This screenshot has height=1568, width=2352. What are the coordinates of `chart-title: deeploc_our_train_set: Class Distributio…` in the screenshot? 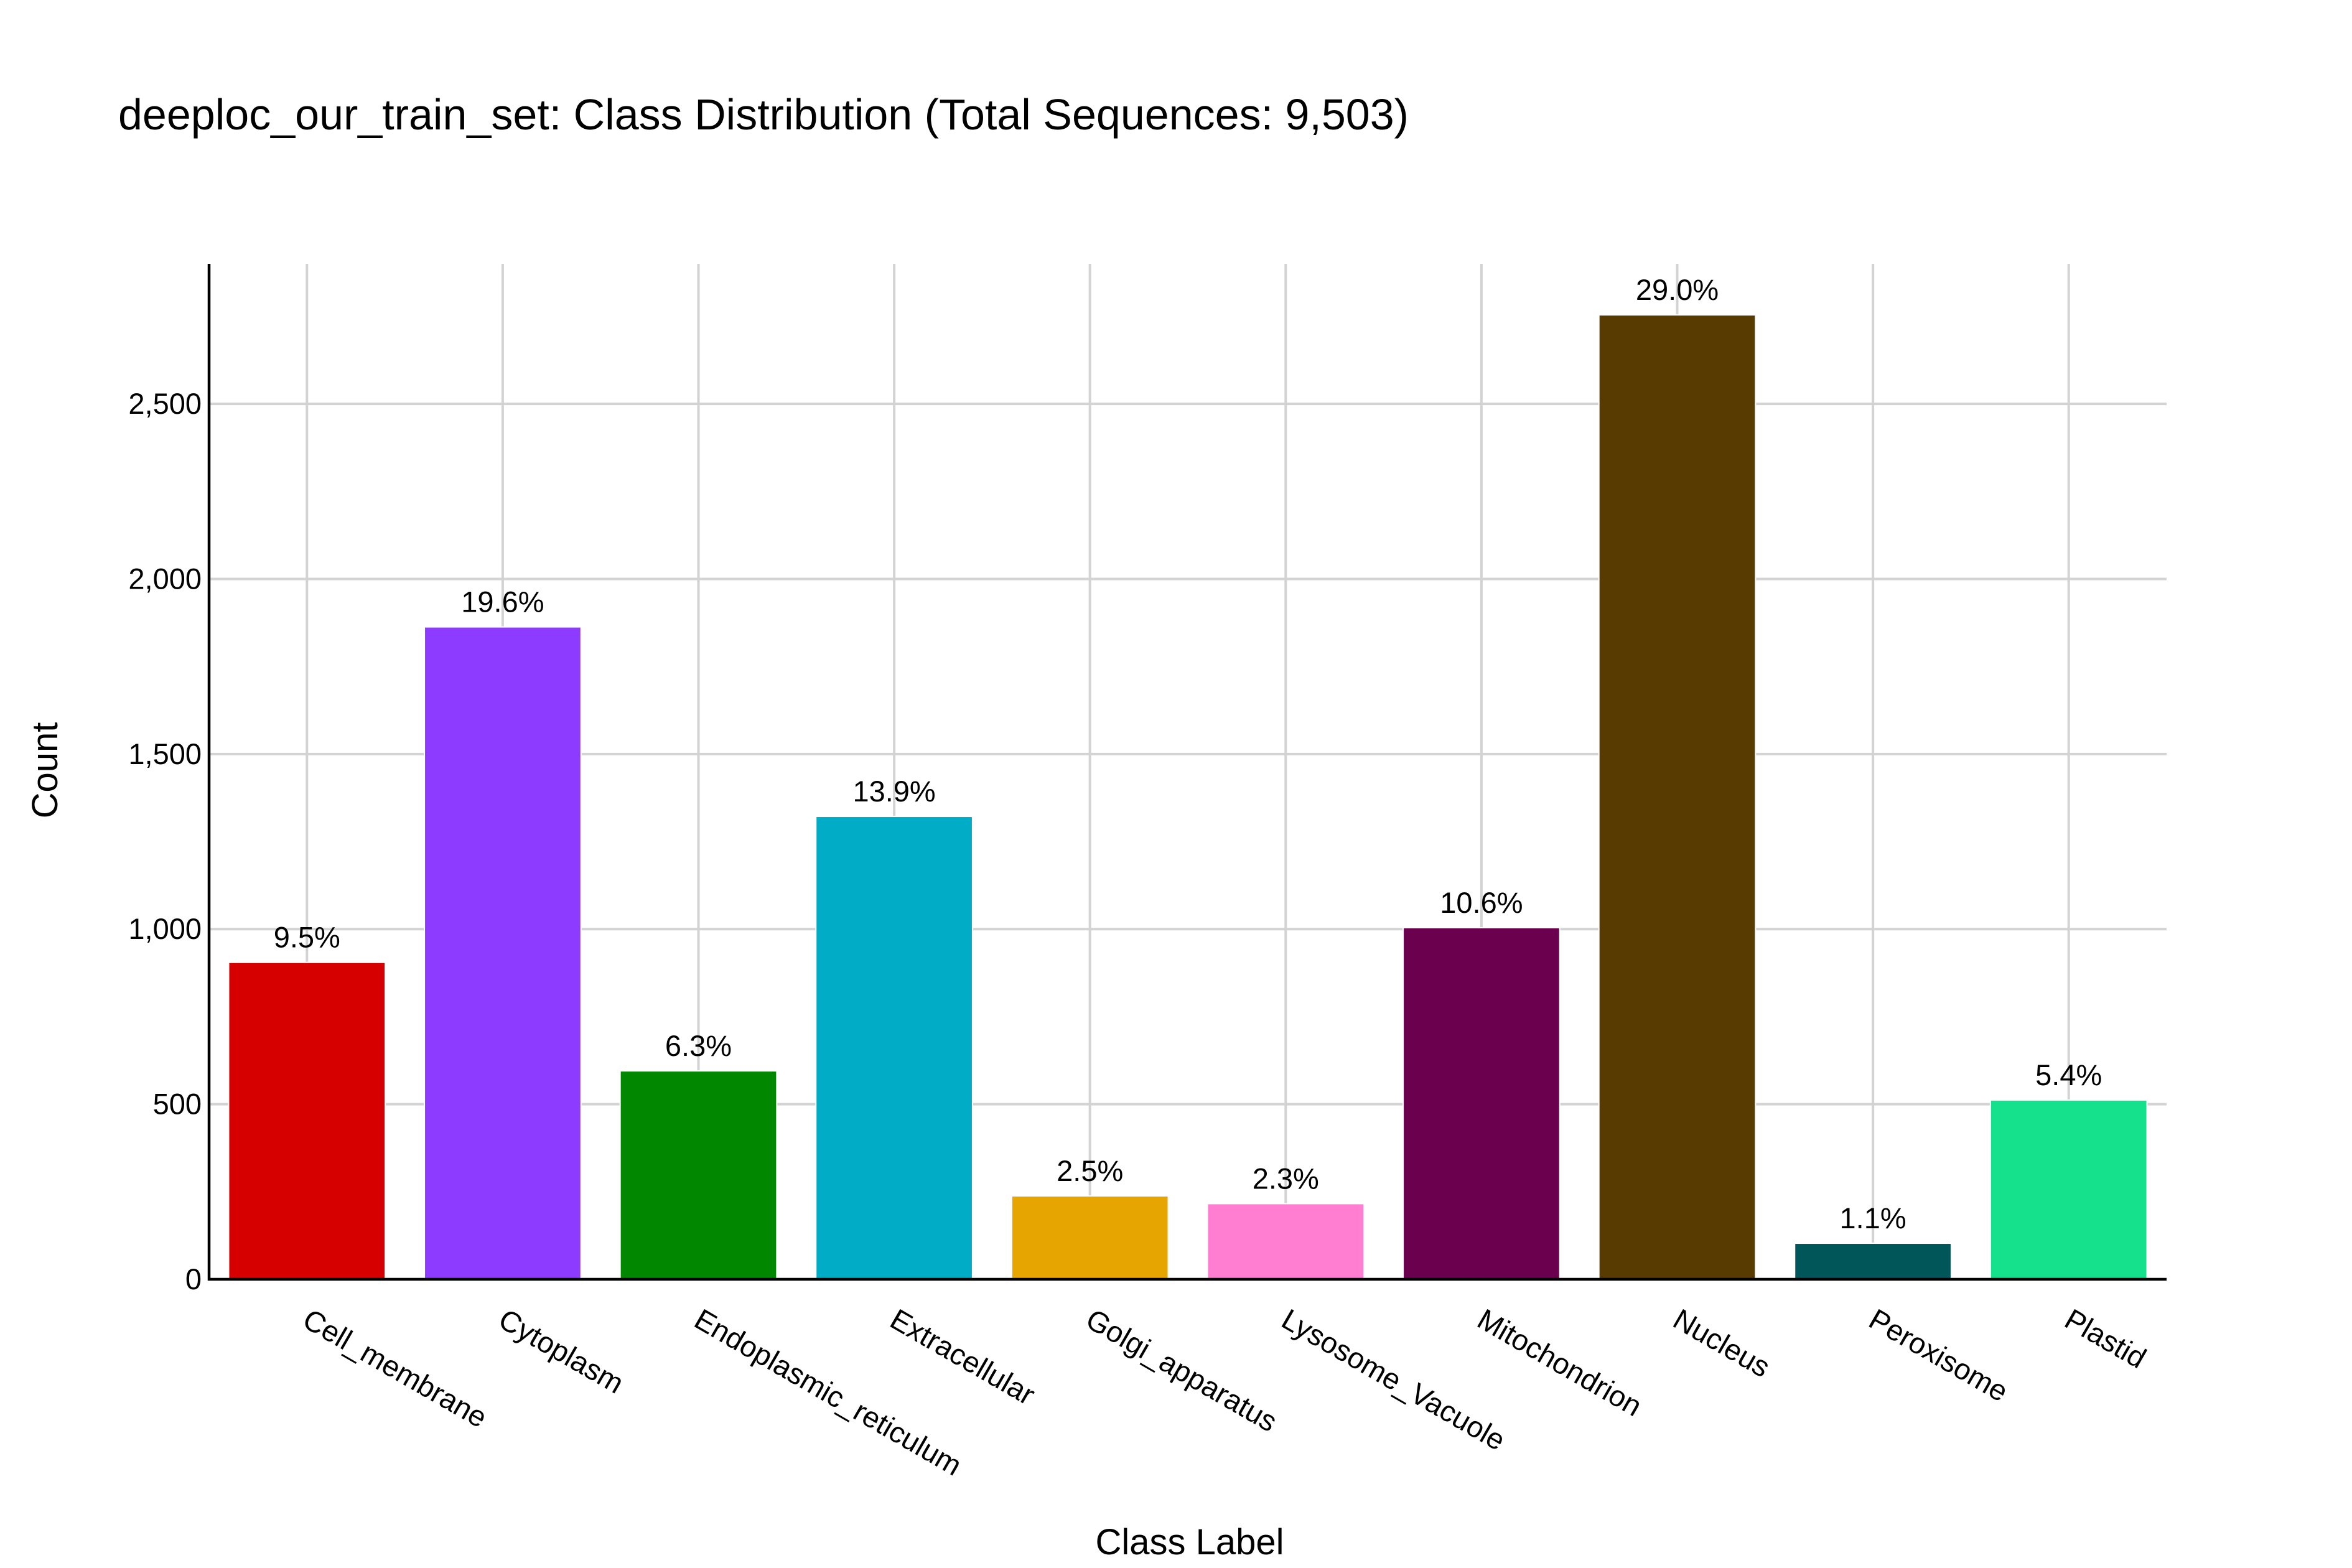 It's located at (764, 114).